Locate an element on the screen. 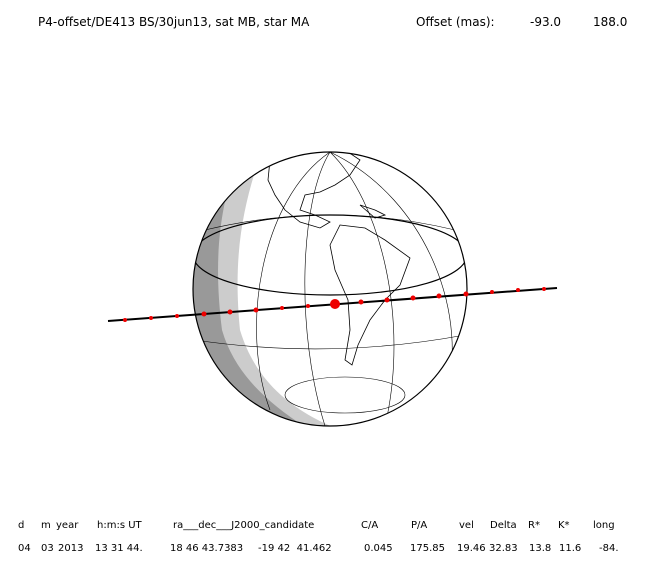 Image resolution: width=647 pixels, height=568 pixels. time-dots is located at coordinates (334, 304).